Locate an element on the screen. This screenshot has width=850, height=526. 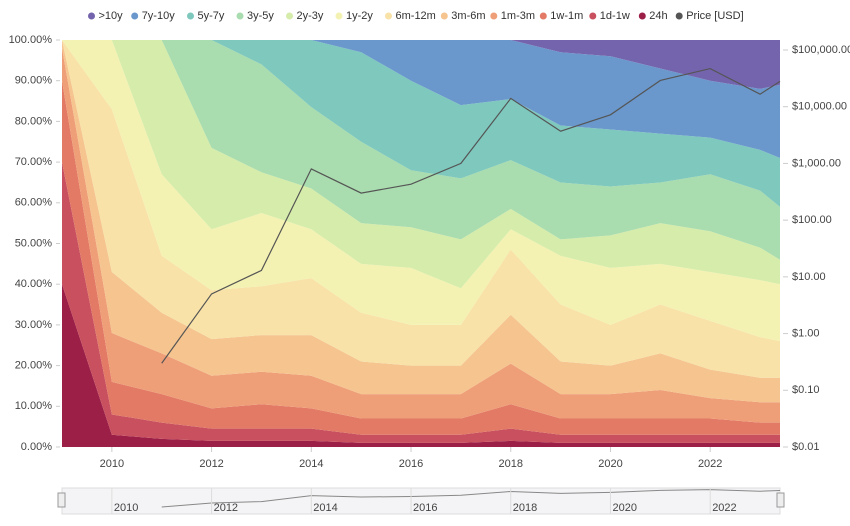
legend-label: 1m-3m is located at coordinates (518, 16).